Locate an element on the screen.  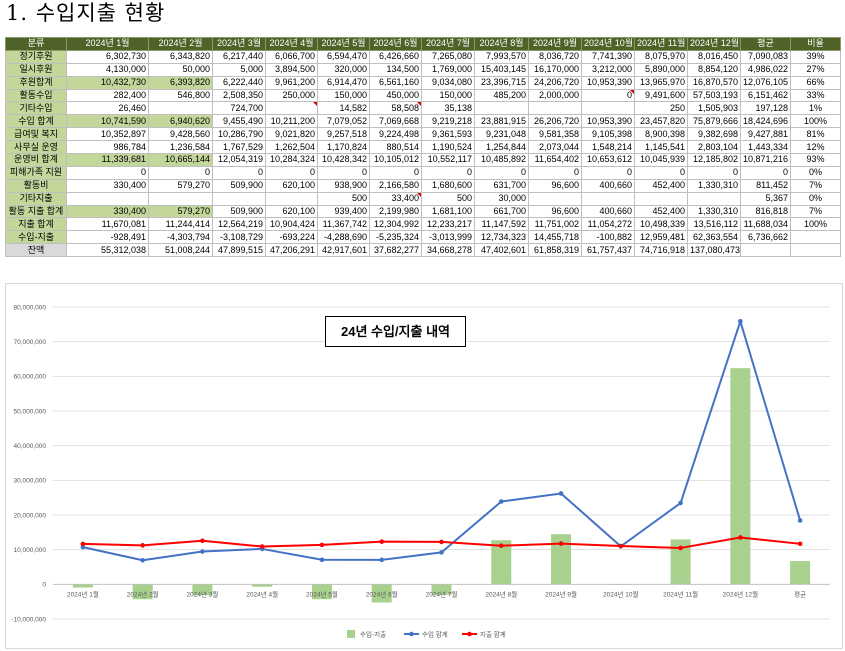
month-value-cell: 12,185,802 is located at coordinates (714, 160).